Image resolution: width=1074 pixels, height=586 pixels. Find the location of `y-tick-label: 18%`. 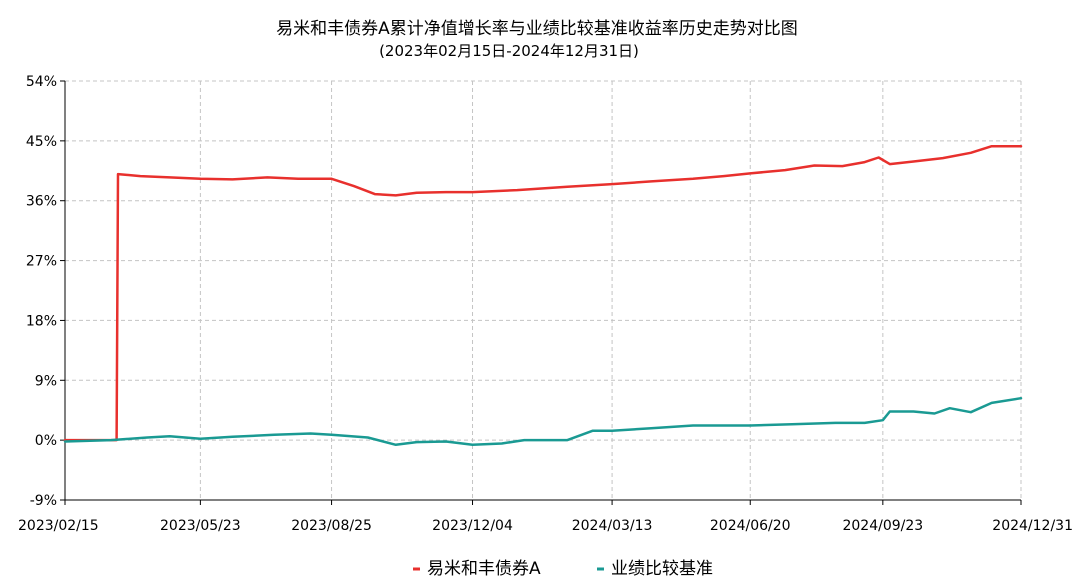

y-tick-label: 18% is located at coordinates (41, 321).